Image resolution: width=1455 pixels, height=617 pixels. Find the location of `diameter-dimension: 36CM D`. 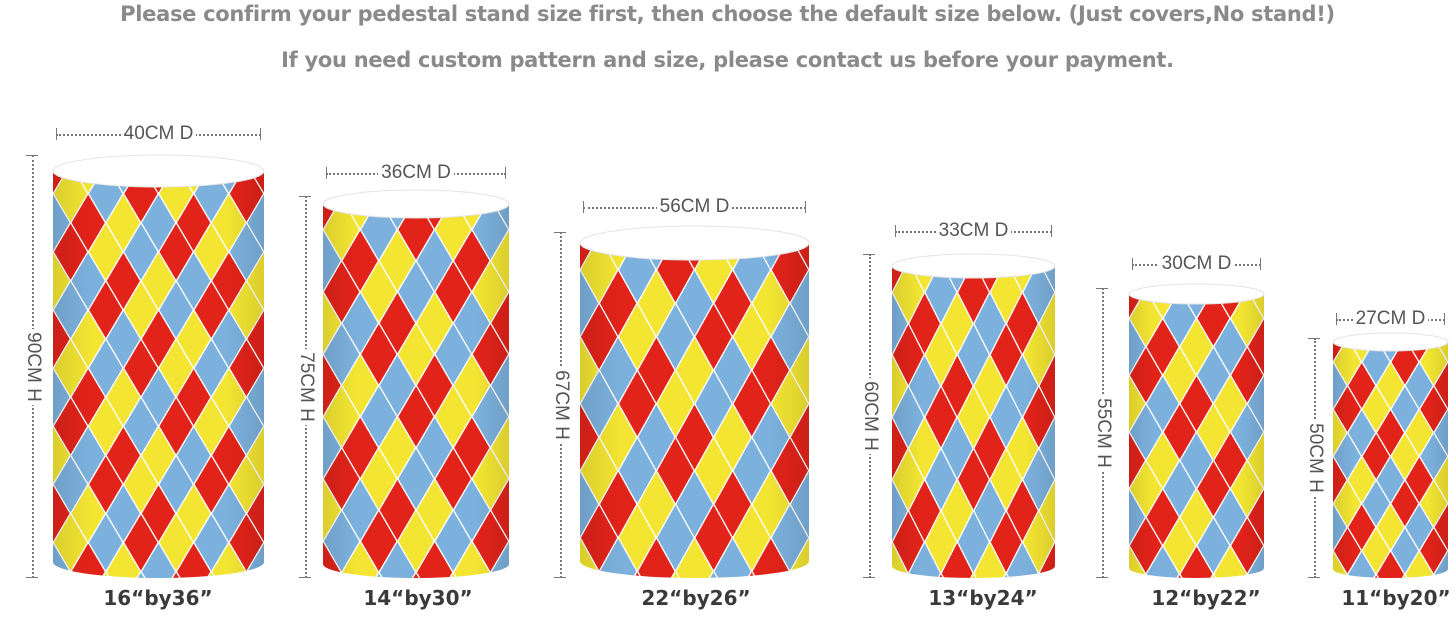

diameter-dimension: 36CM D is located at coordinates (416, 173).